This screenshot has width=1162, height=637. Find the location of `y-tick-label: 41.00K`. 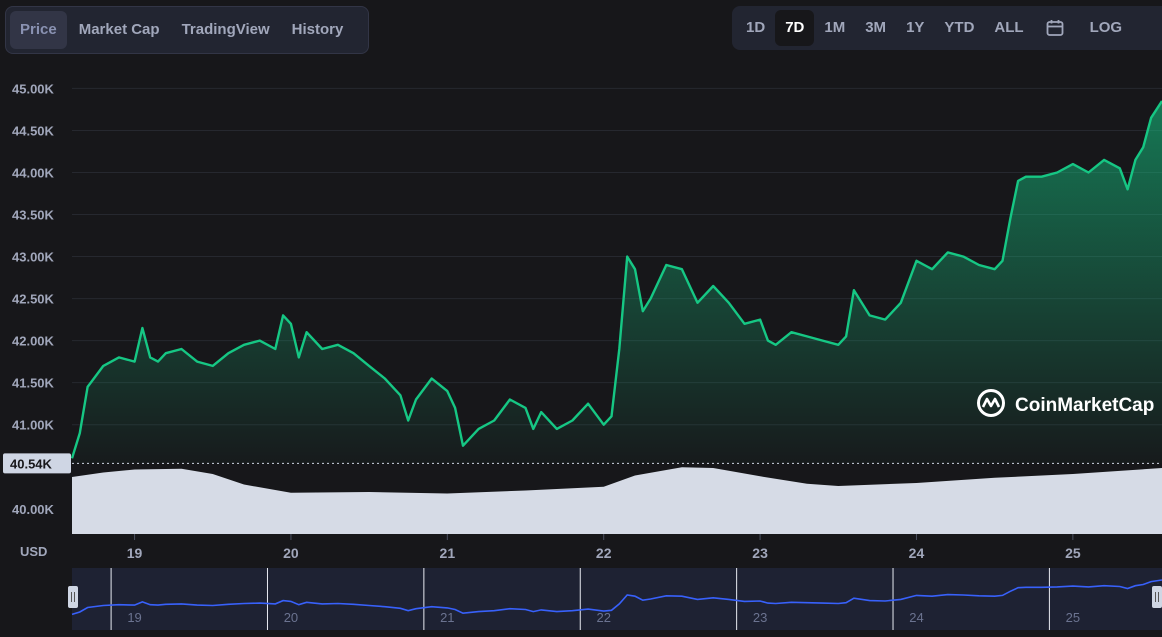

y-tick-label: 41.00K is located at coordinates (33, 425).